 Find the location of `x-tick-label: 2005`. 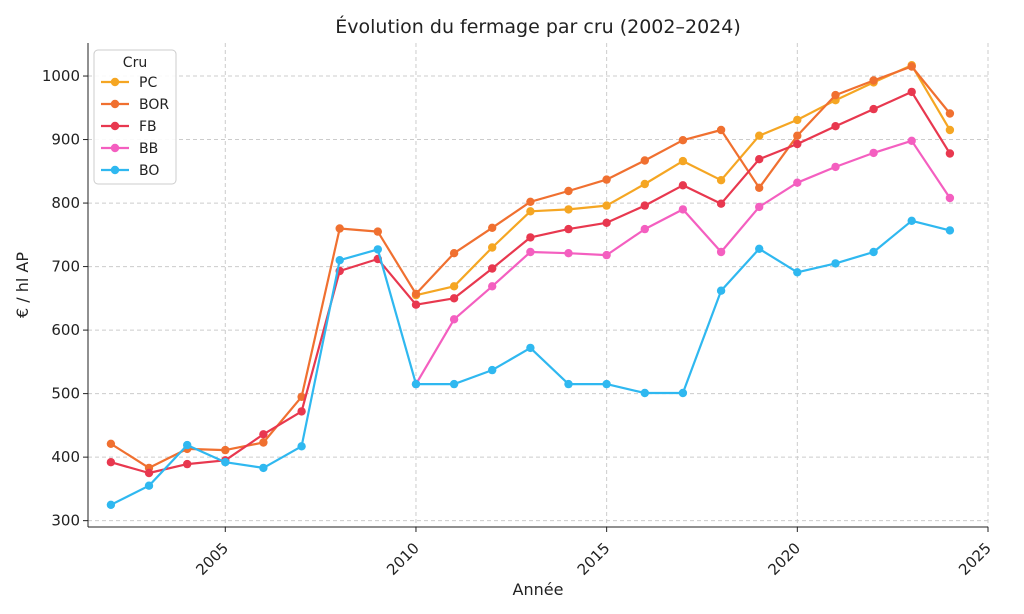

x-tick-label: 2005 is located at coordinates (212, 559).